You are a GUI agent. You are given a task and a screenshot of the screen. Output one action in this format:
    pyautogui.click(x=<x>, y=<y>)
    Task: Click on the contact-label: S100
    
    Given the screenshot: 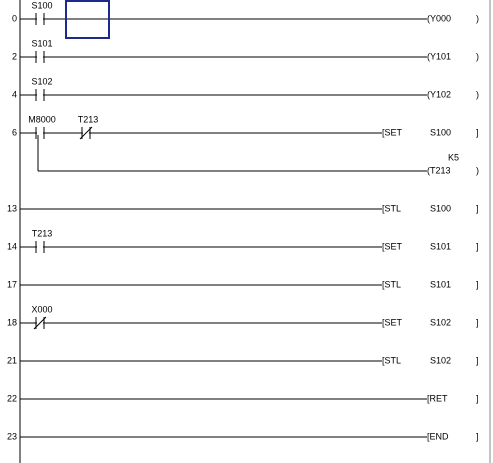 What is the action you would take?
    pyautogui.click(x=41, y=5)
    